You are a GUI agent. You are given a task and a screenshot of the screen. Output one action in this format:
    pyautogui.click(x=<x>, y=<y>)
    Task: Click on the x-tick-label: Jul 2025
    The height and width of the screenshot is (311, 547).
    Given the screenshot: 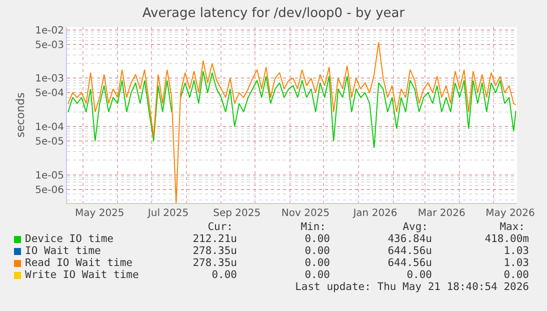 What is the action you would take?
    pyautogui.click(x=167, y=213)
    